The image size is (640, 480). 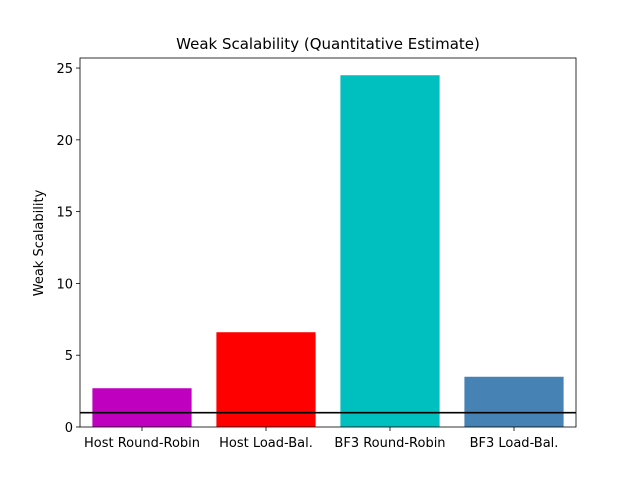 What do you see at coordinates (69, 428) in the screenshot?
I see `y-tick-label: 0` at bounding box center [69, 428].